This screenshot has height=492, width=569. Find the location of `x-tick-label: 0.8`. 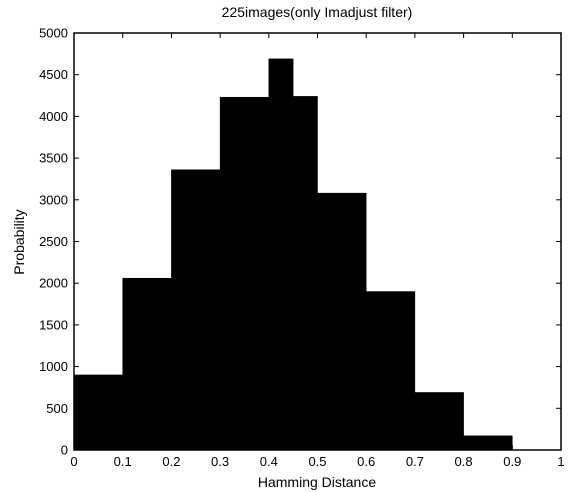

x-tick-label: 0.8 is located at coordinates (464, 461).